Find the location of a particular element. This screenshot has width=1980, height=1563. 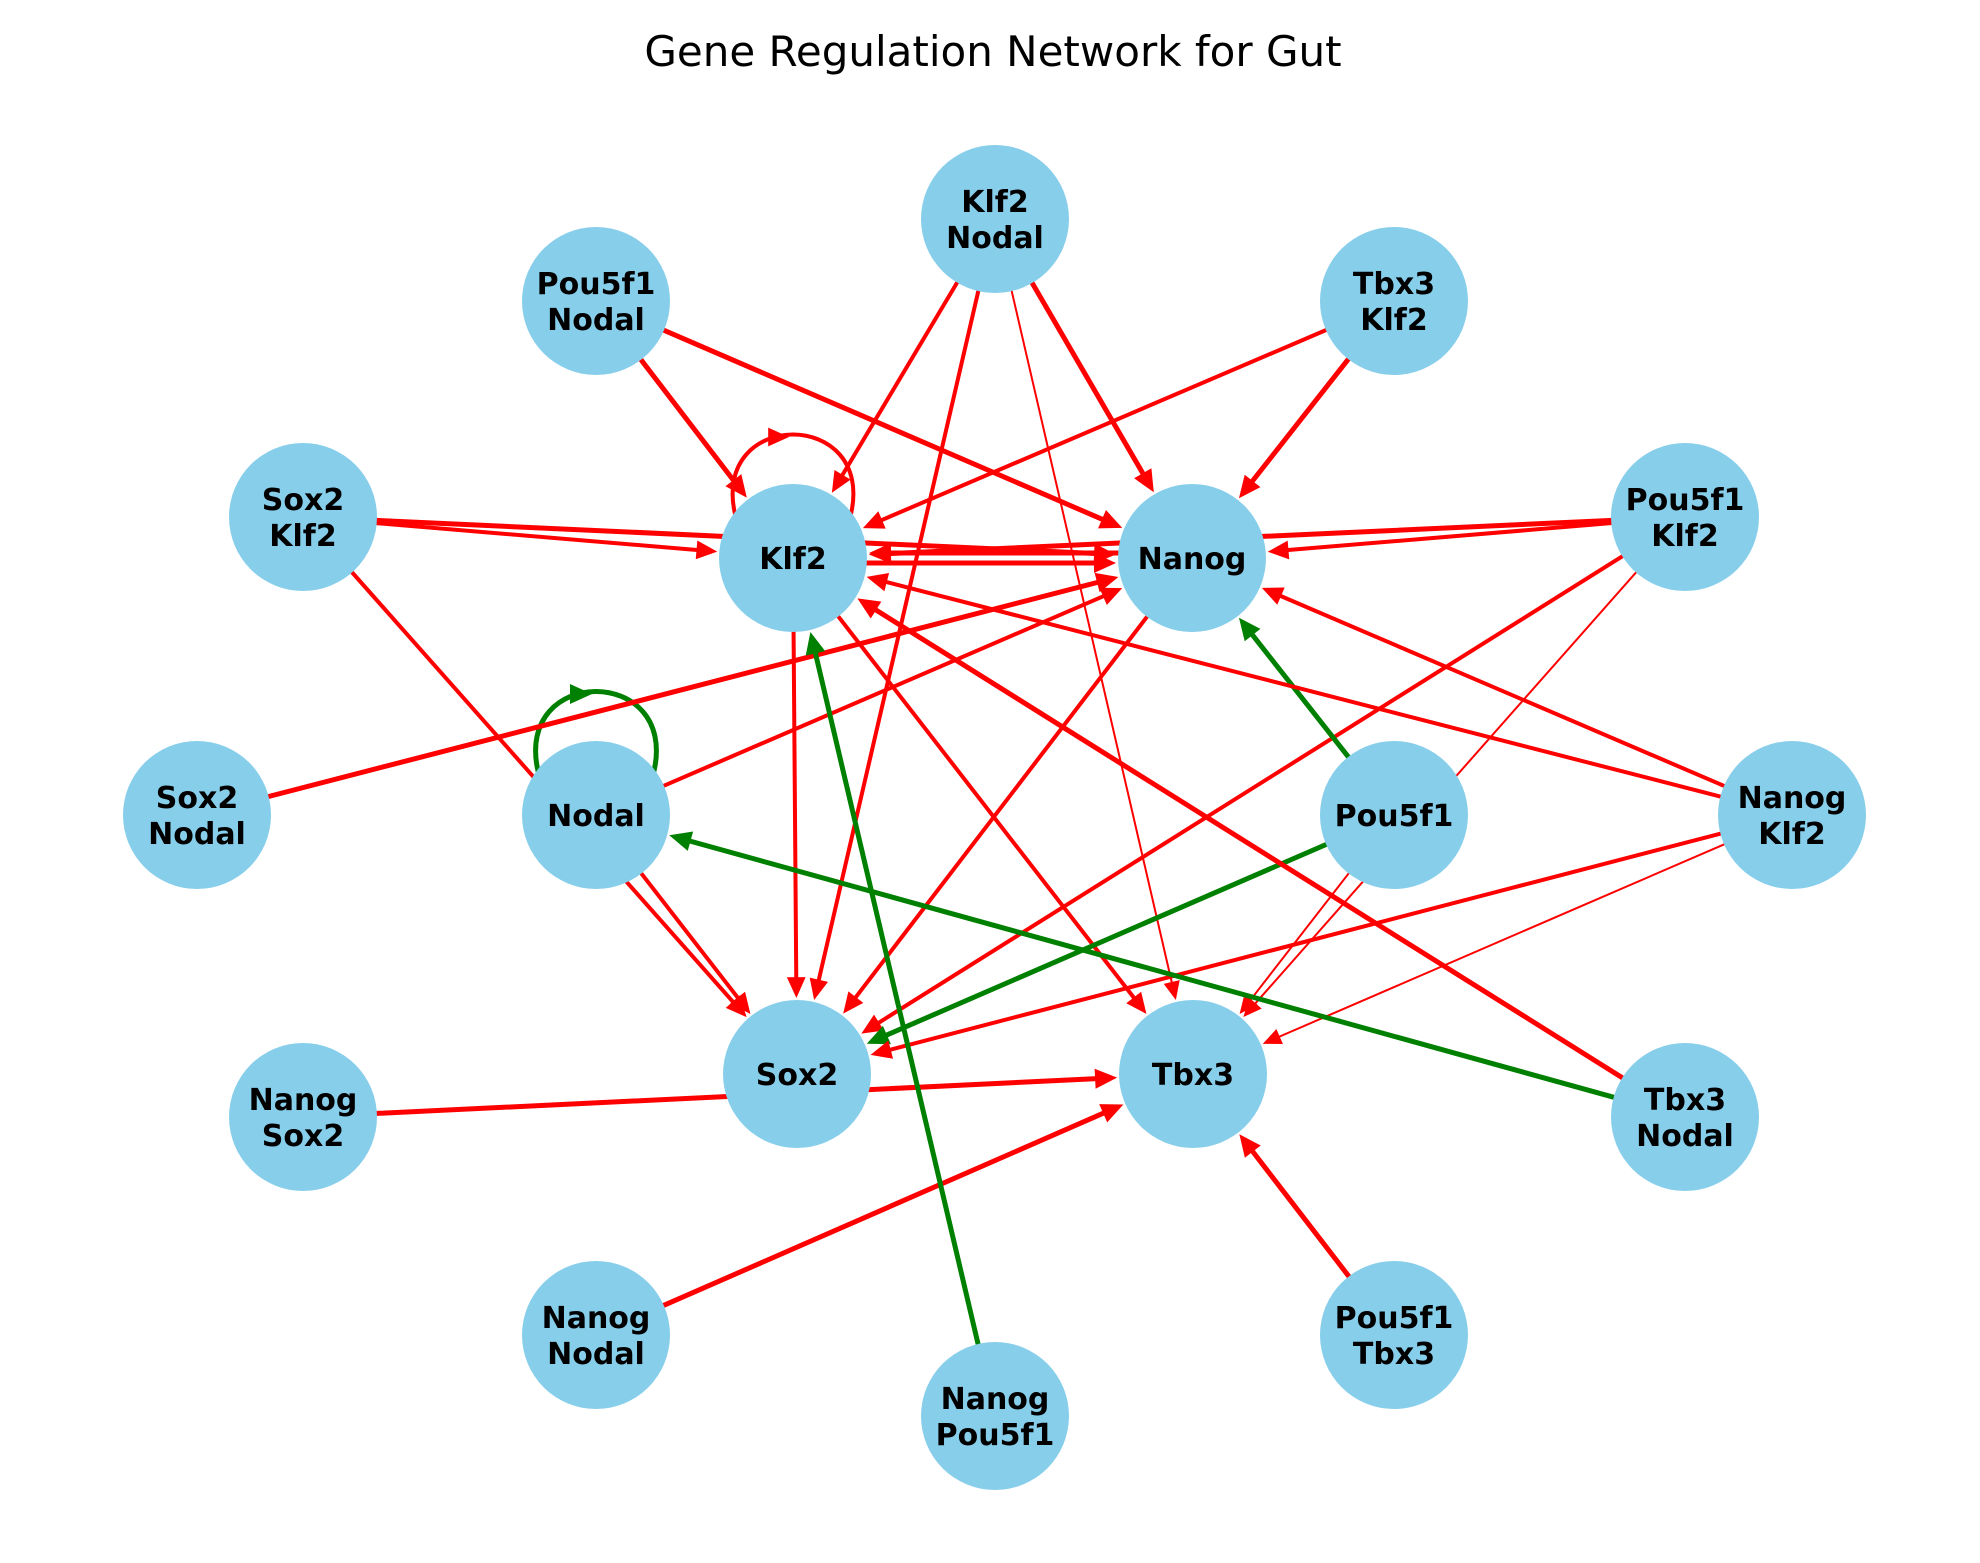

edge-nanog_klf2-to-sox2 is located at coordinates (1298, 944).